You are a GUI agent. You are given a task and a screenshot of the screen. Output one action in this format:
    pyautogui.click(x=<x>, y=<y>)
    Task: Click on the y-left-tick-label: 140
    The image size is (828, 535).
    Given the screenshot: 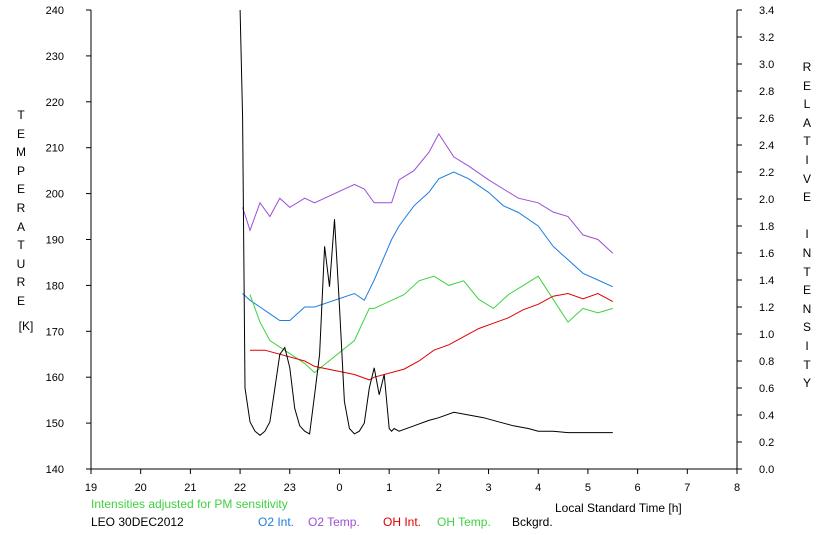 What is the action you would take?
    pyautogui.click(x=55, y=470)
    